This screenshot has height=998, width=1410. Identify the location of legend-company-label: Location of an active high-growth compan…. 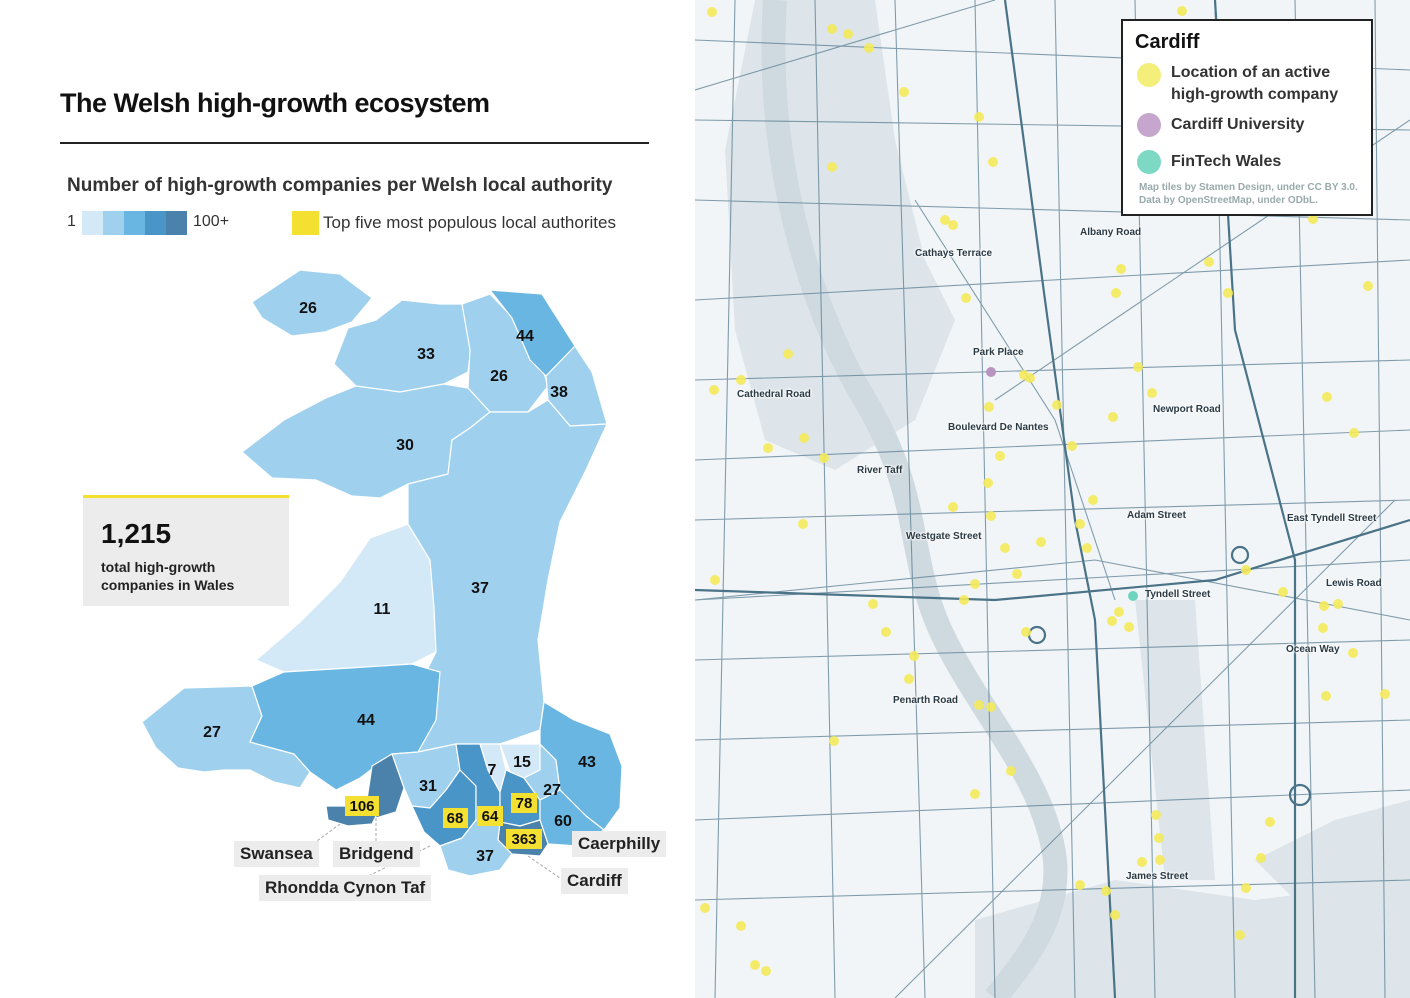
(1255, 83).